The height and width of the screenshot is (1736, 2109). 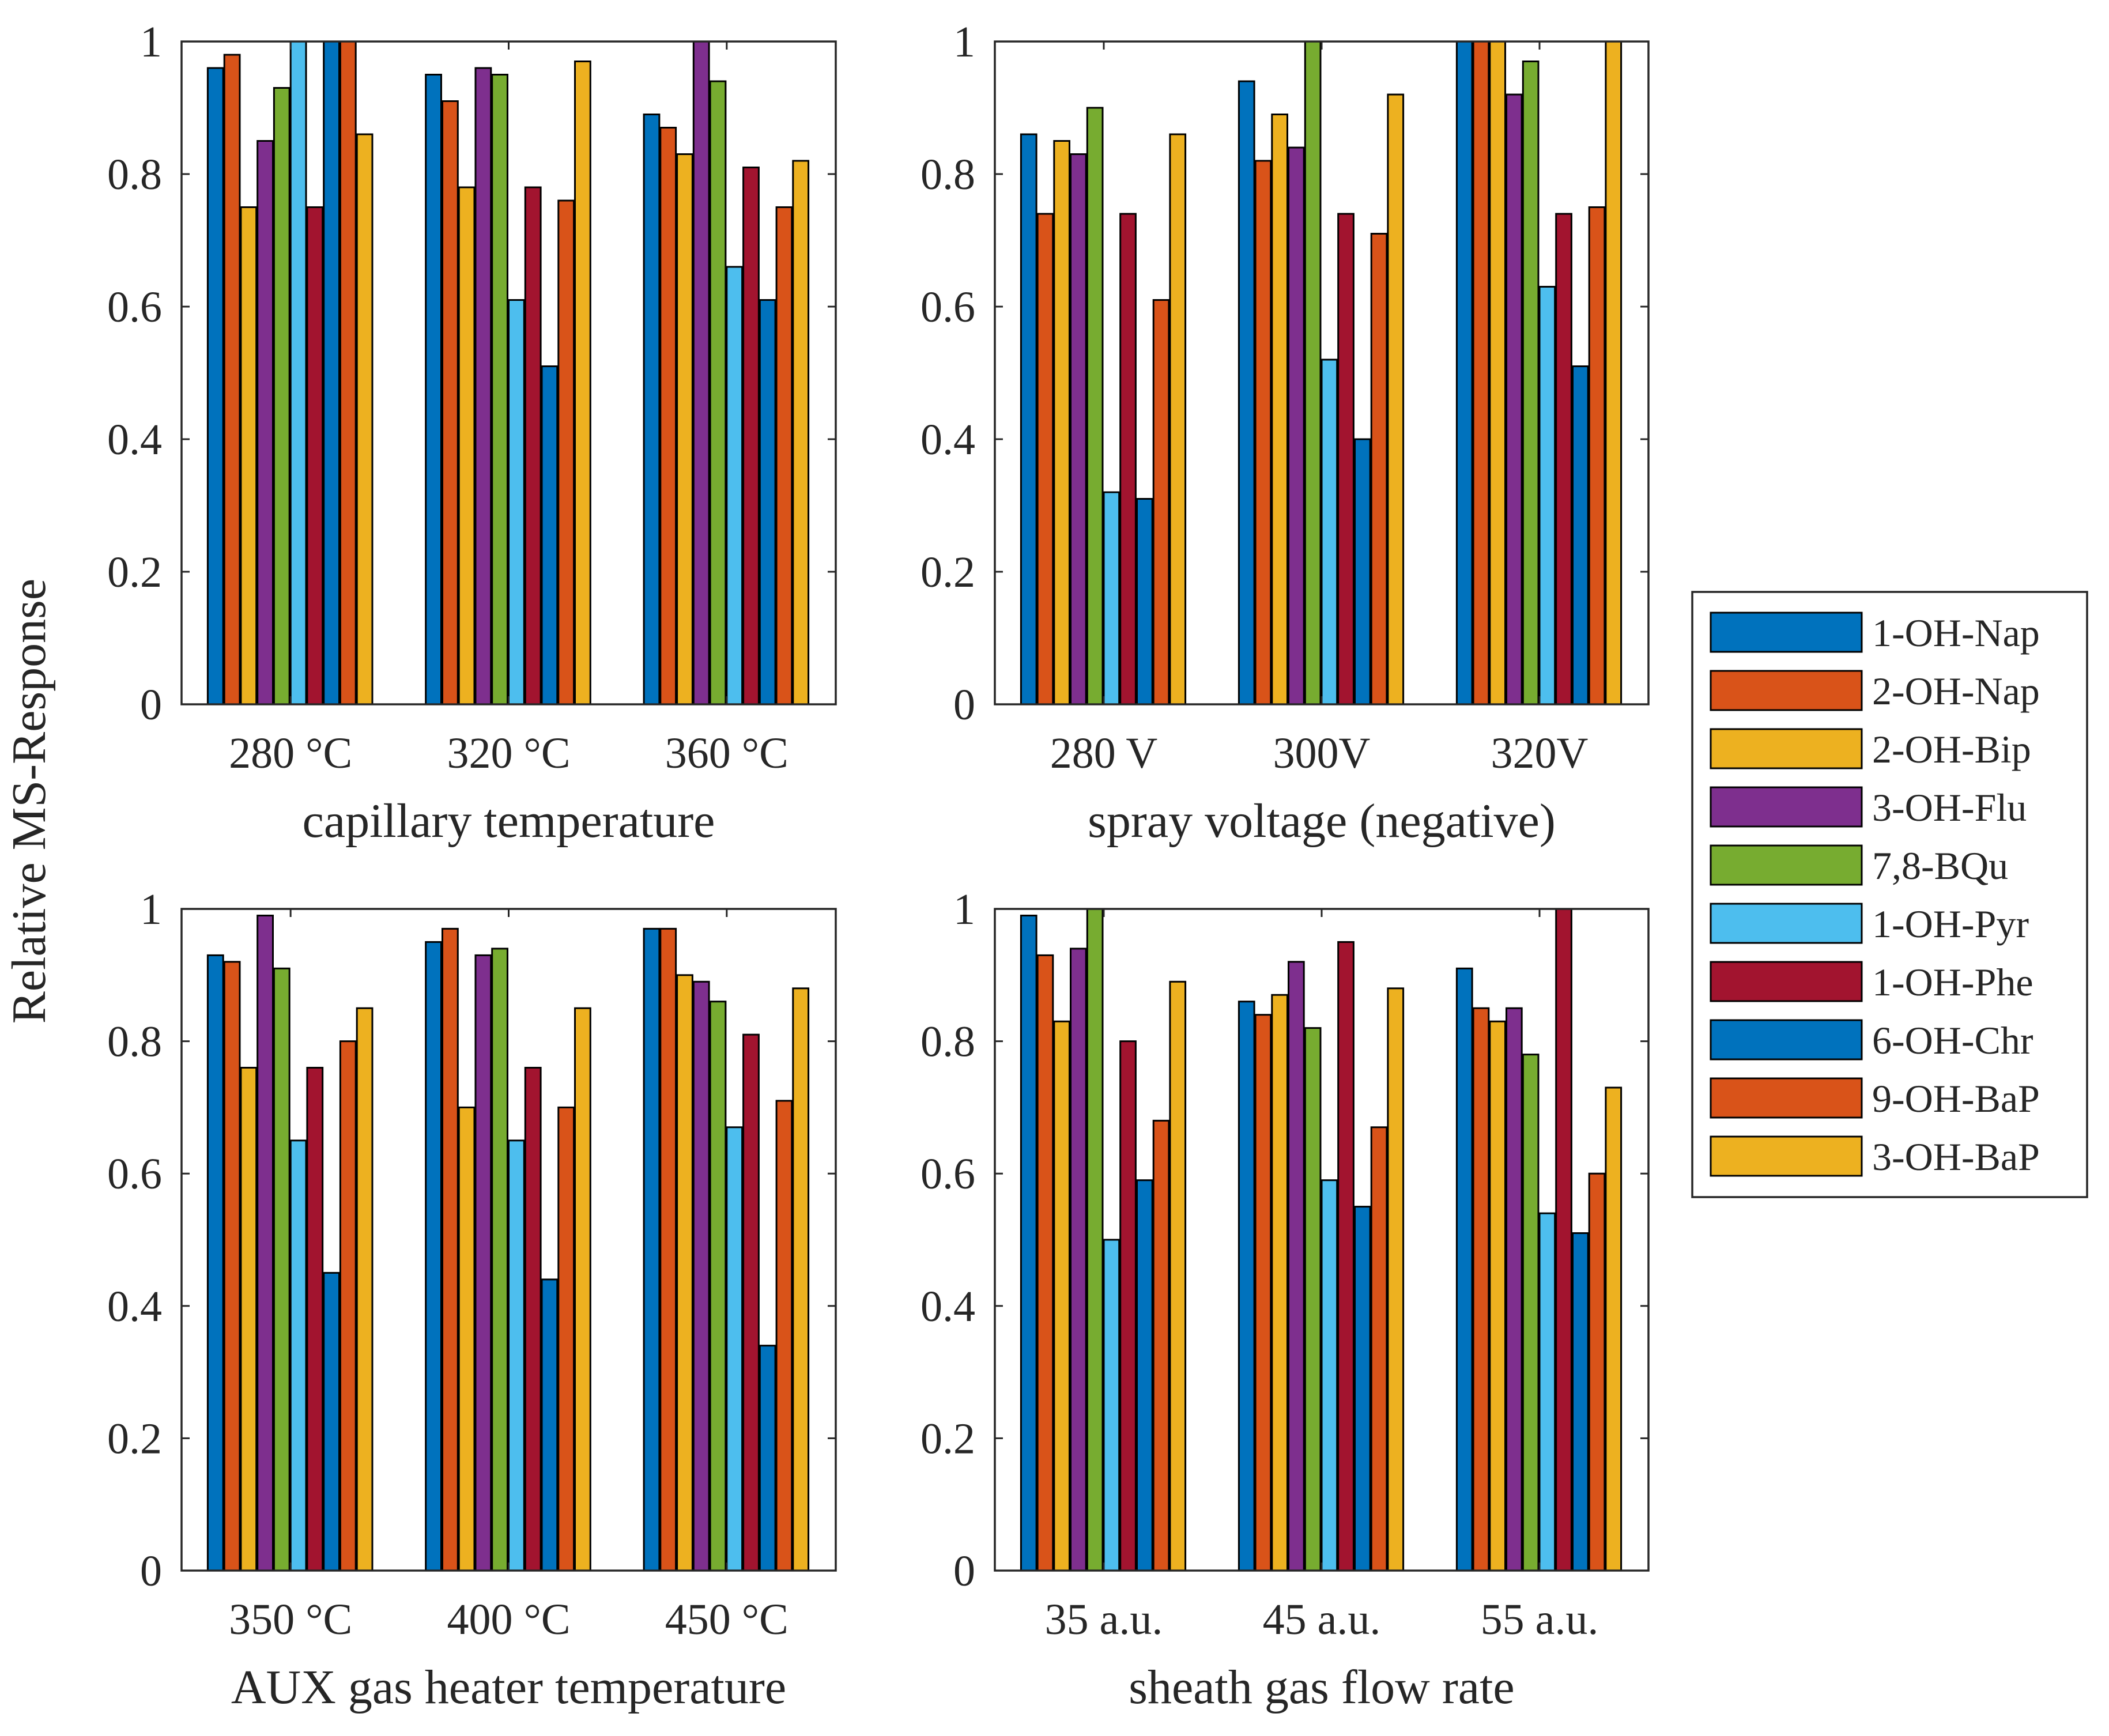 I want to click on x-tick-label: 35 a.u., so click(x=1104, y=1619).